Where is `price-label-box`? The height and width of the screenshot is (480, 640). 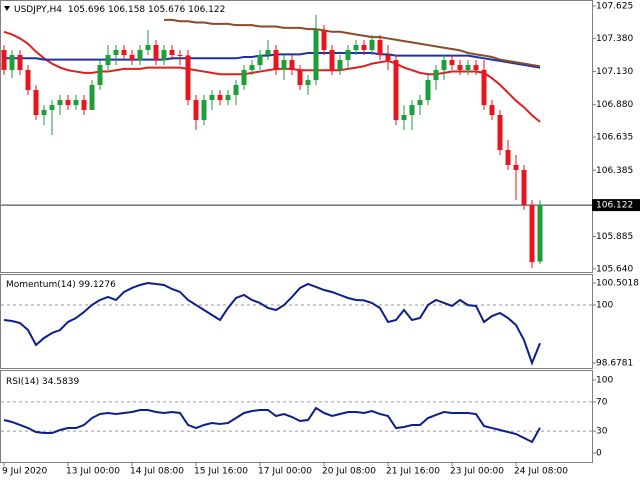
price-label-box is located at coordinates (616, 205).